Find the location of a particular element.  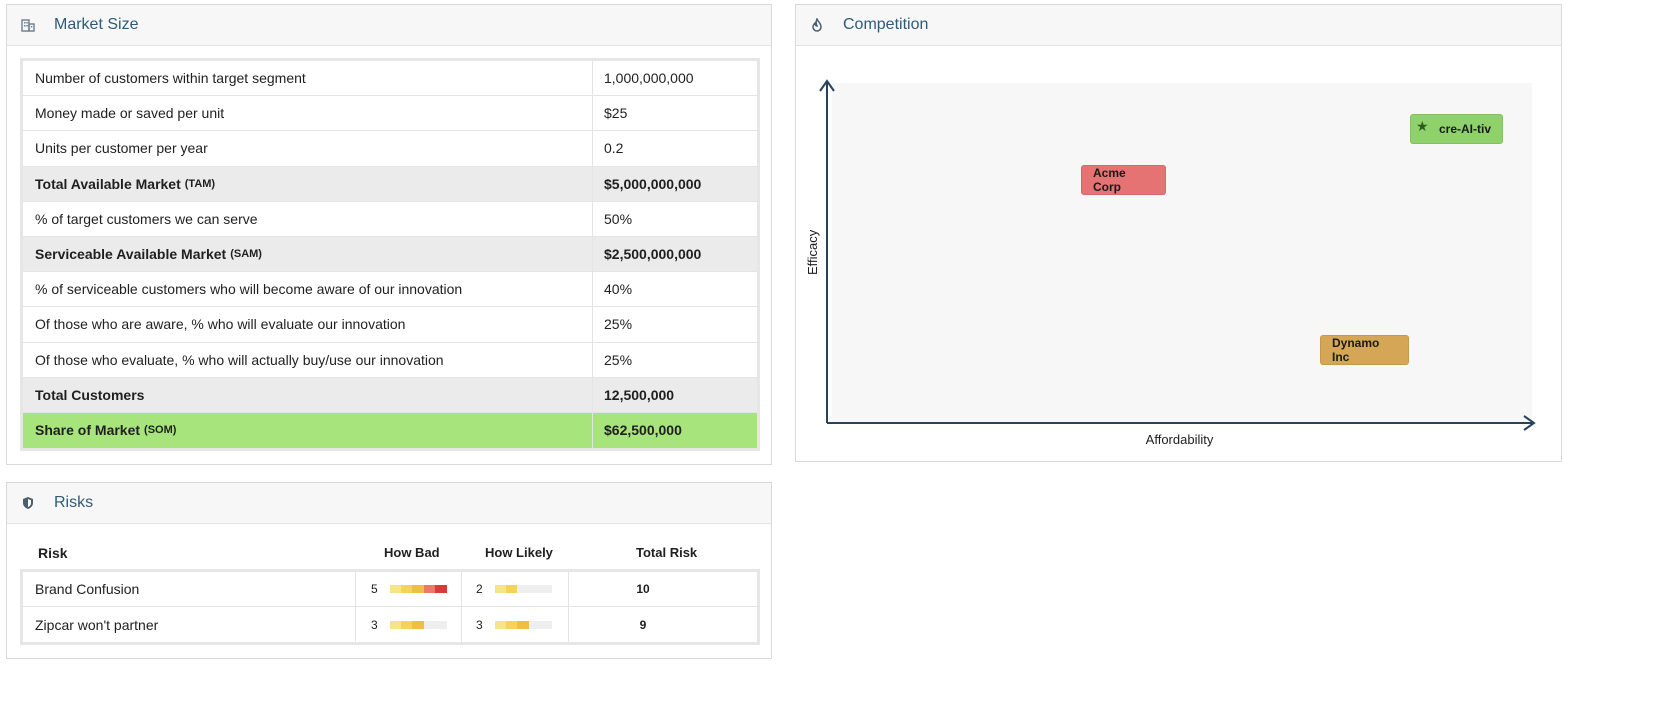

market-row-value: $5,000,000,000 is located at coordinates (653, 183).